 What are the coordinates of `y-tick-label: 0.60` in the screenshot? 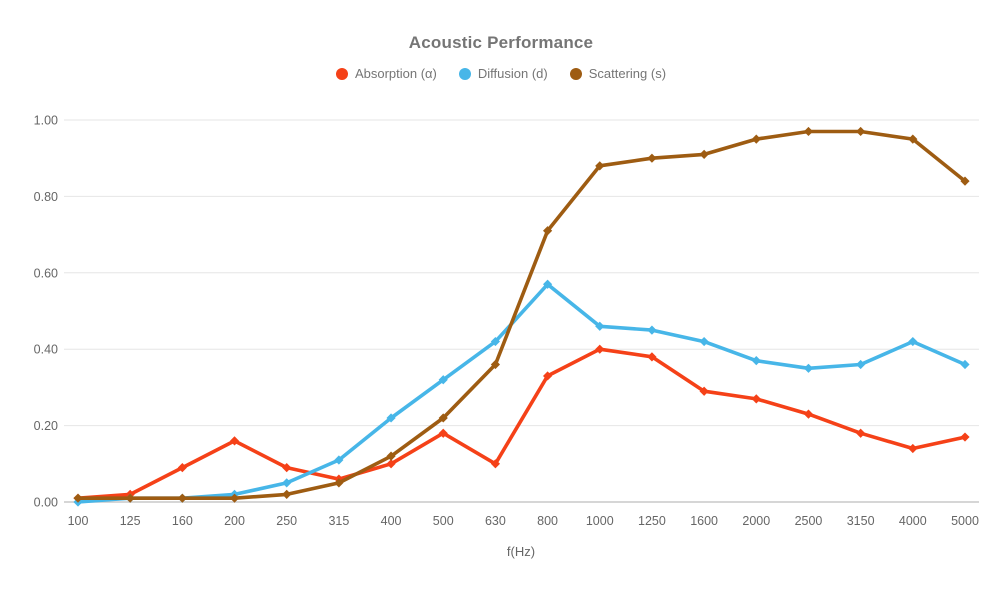 It's located at (46, 273).